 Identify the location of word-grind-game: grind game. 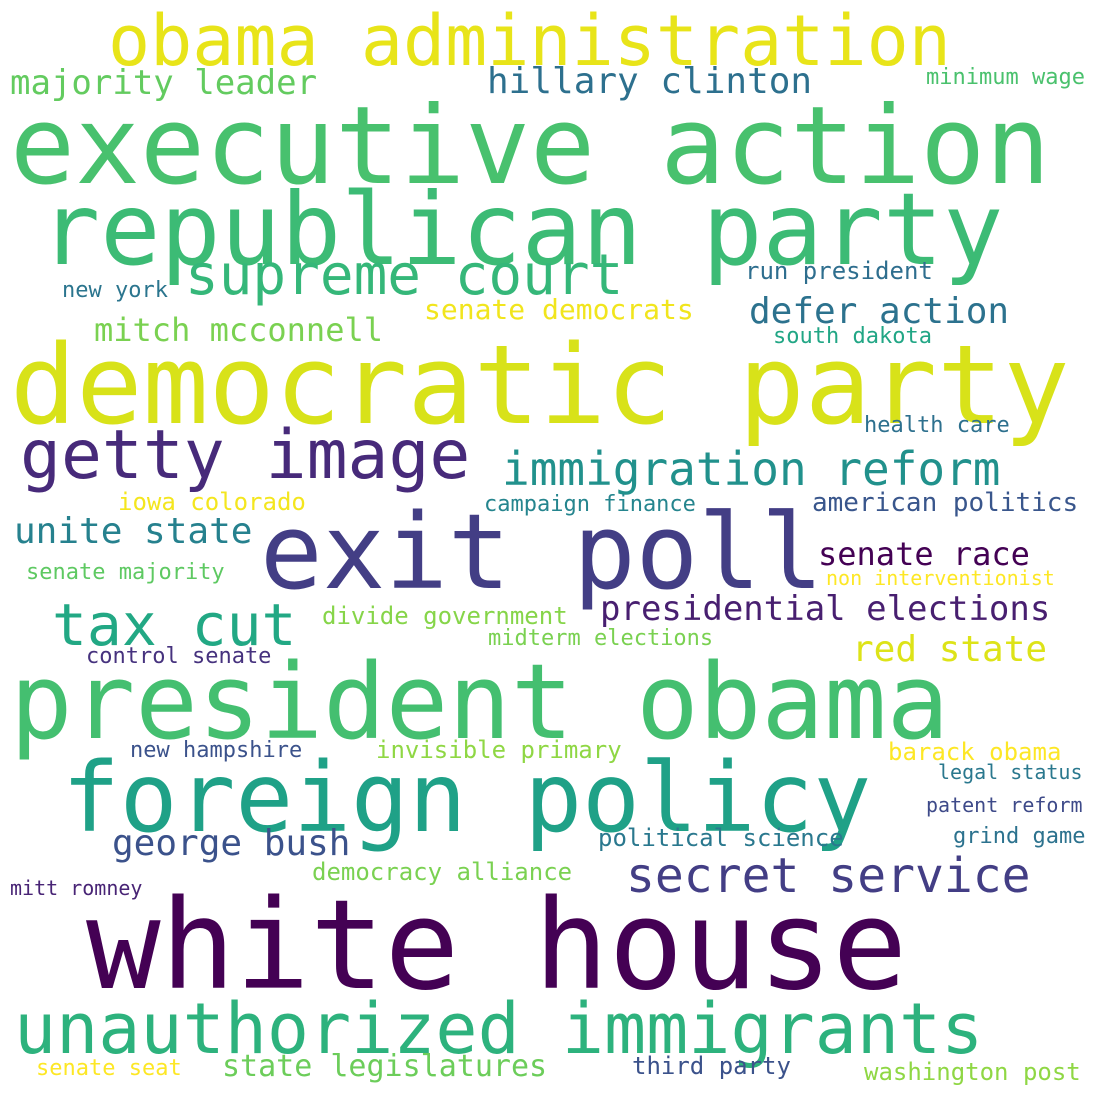
(1019, 836).